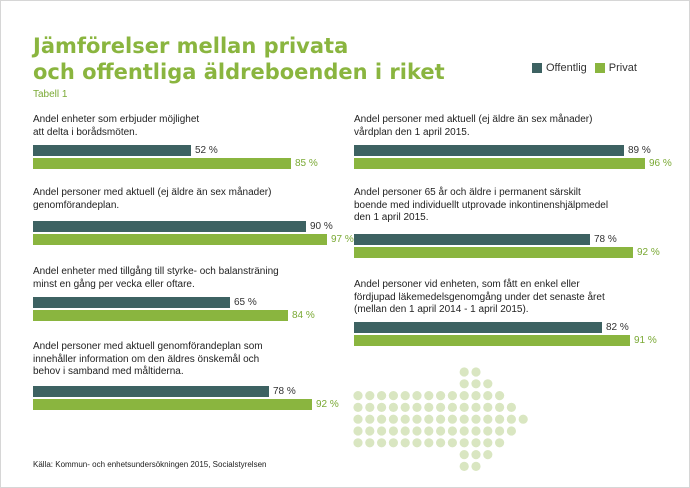 This screenshot has width=690, height=488. What do you see at coordinates (617, 327) in the screenshot?
I see `value-label-offentlig: 82 %` at bounding box center [617, 327].